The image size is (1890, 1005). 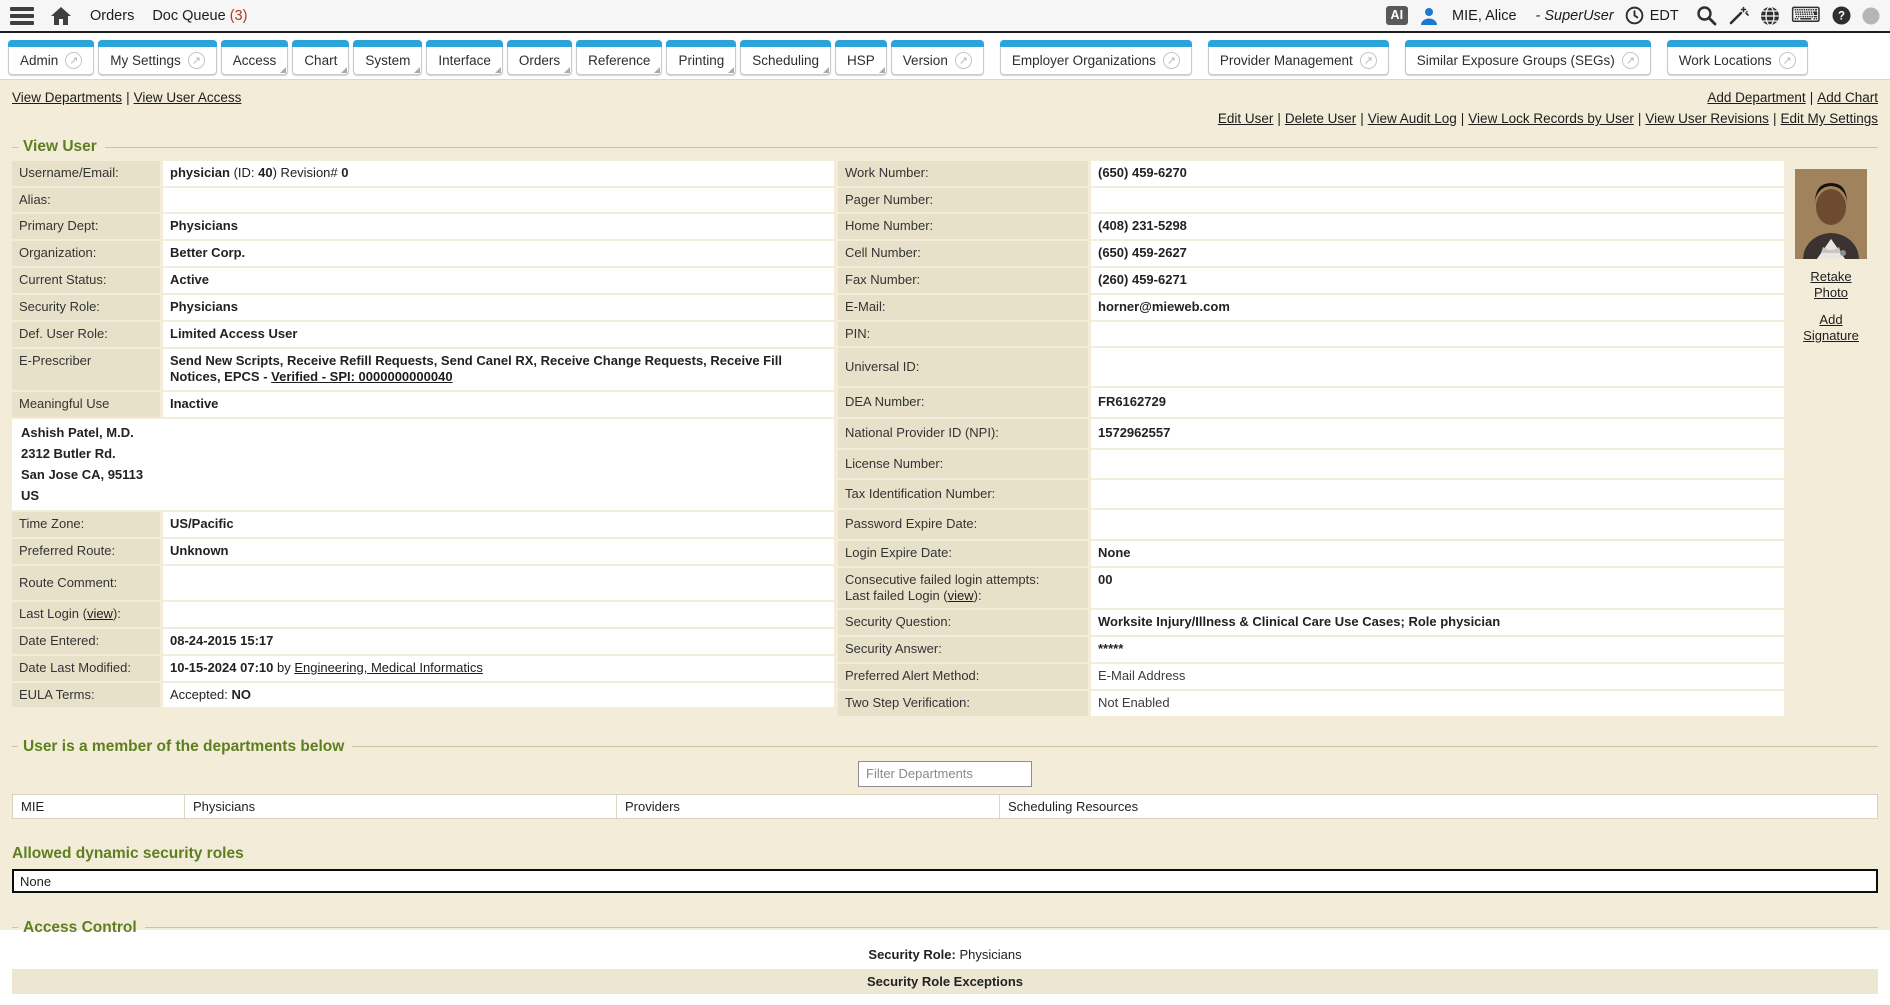 I want to click on link-add-chart: Add Chart, so click(x=1847, y=97).